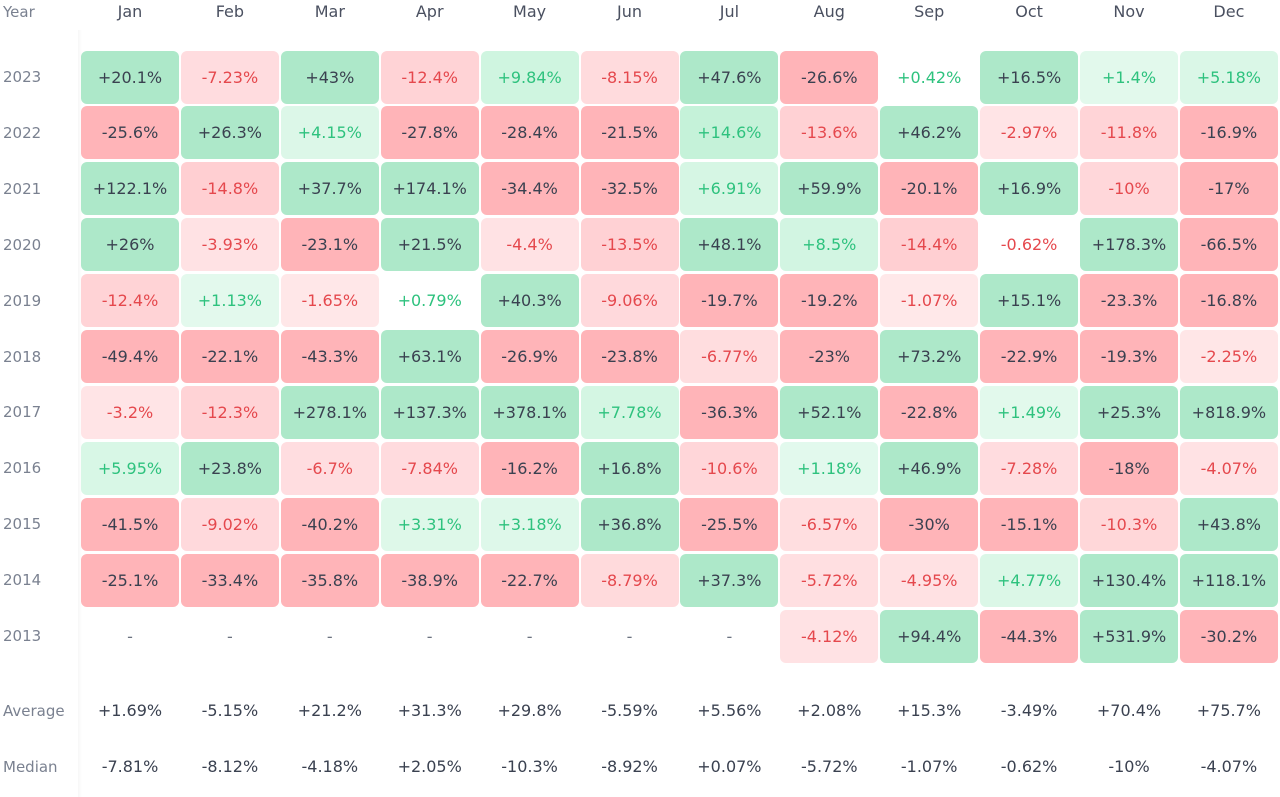 The width and height of the screenshot is (1280, 797). I want to click on year-label: 2019, so click(22, 300).